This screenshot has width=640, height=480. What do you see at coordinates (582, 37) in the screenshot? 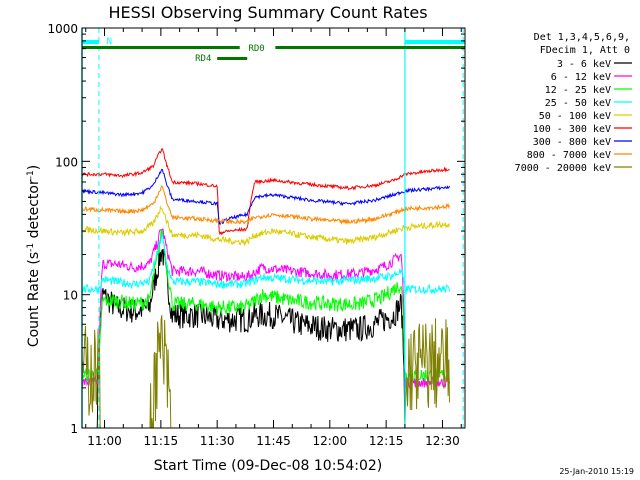
I see `legend-header-0: Det 1,3,4,5,6,9,` at bounding box center [582, 37].